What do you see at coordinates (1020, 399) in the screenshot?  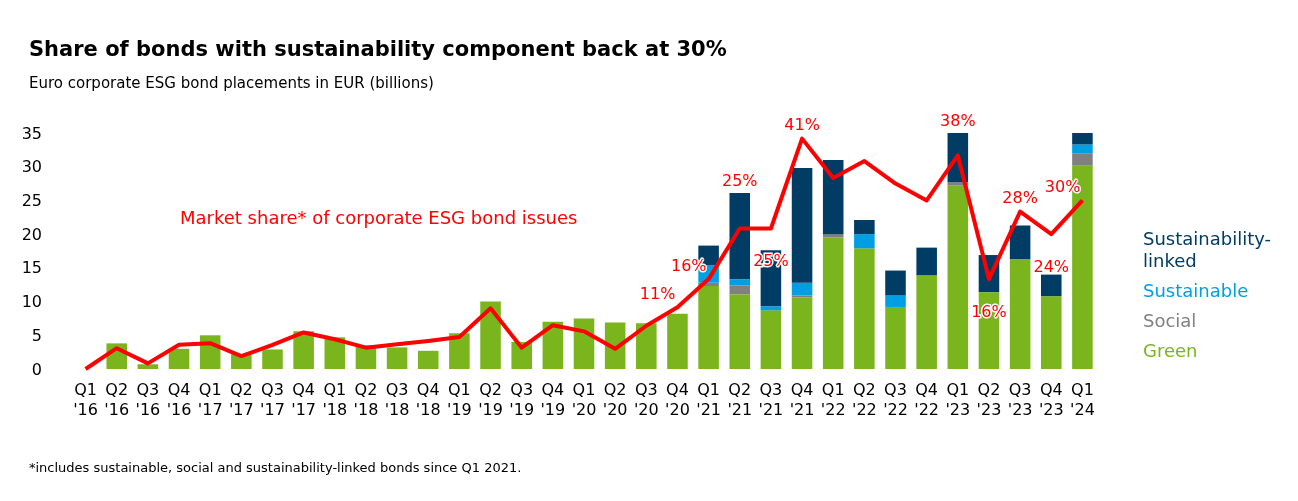 I see `x-tick-label: Q3 '23` at bounding box center [1020, 399].